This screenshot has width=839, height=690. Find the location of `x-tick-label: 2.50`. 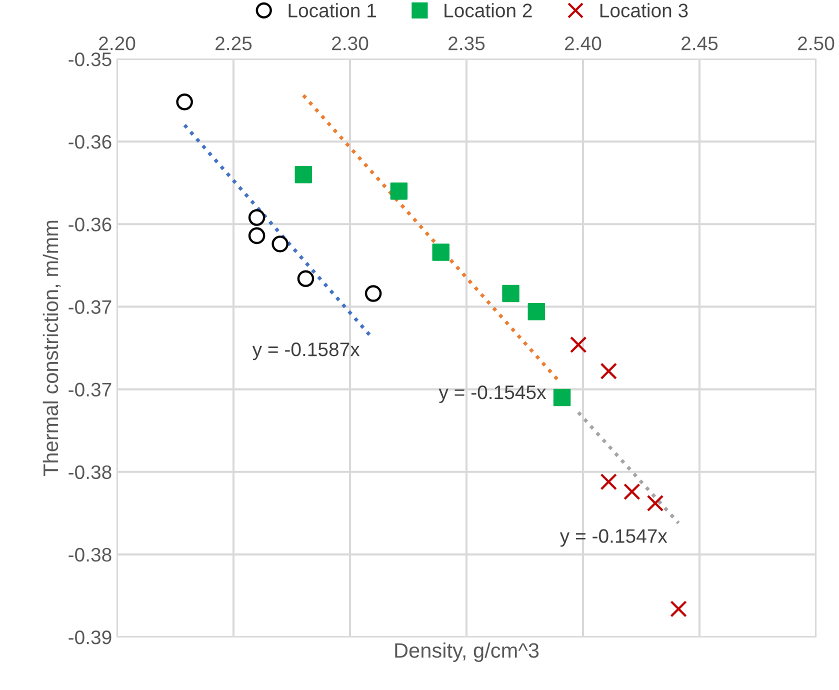

x-tick-label: 2.50 is located at coordinates (816, 43).